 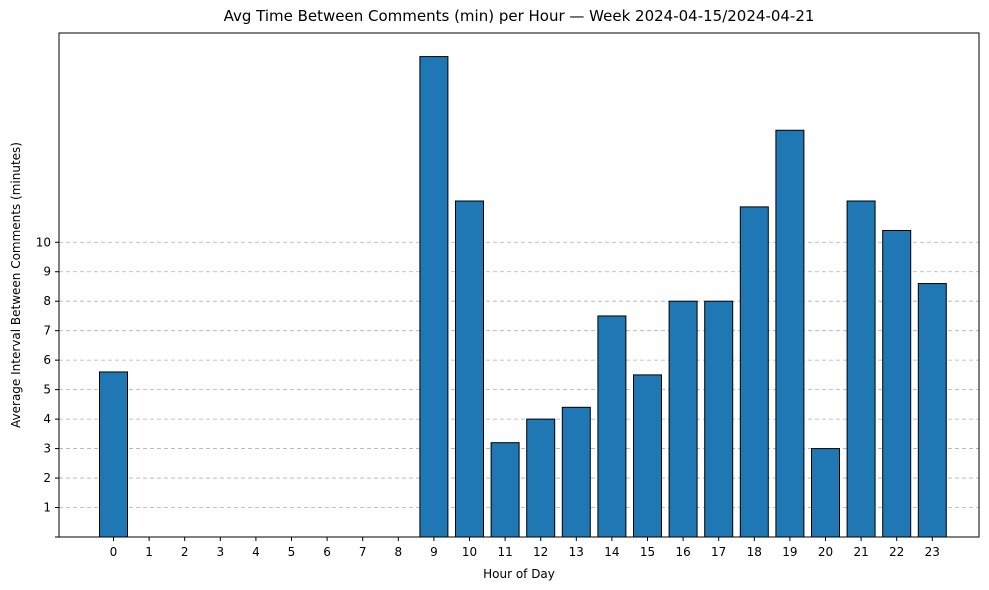 I want to click on y-axis-ticks: 1 2 3 4 5 6 7 8 9 10, so click(x=47, y=386).